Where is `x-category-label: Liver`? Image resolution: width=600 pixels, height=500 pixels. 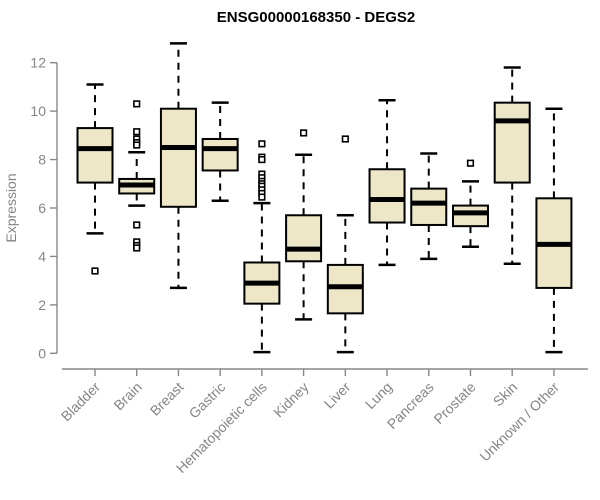
x-category-label: Liver is located at coordinates (337, 395).